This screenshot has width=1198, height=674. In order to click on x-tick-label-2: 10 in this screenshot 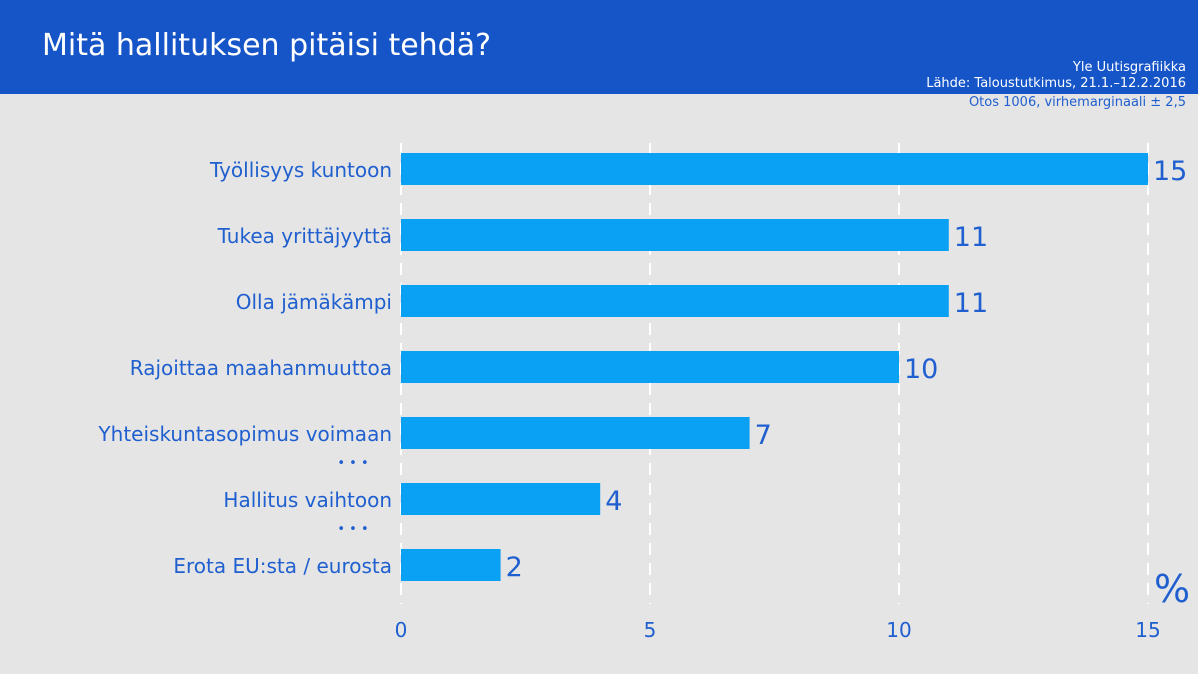, I will do `click(898, 630)`.